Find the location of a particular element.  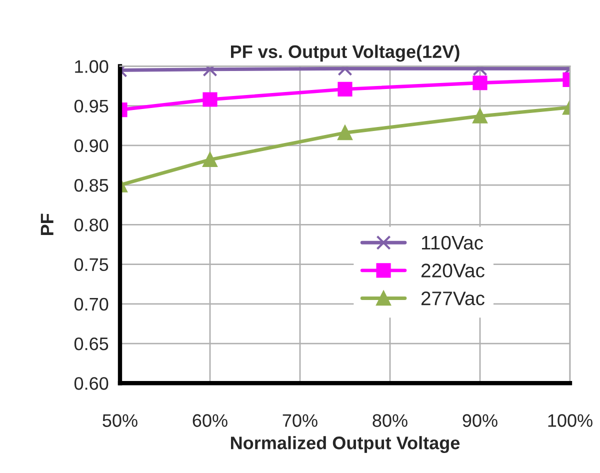

legend-label: 277Vac is located at coordinates (452, 299).